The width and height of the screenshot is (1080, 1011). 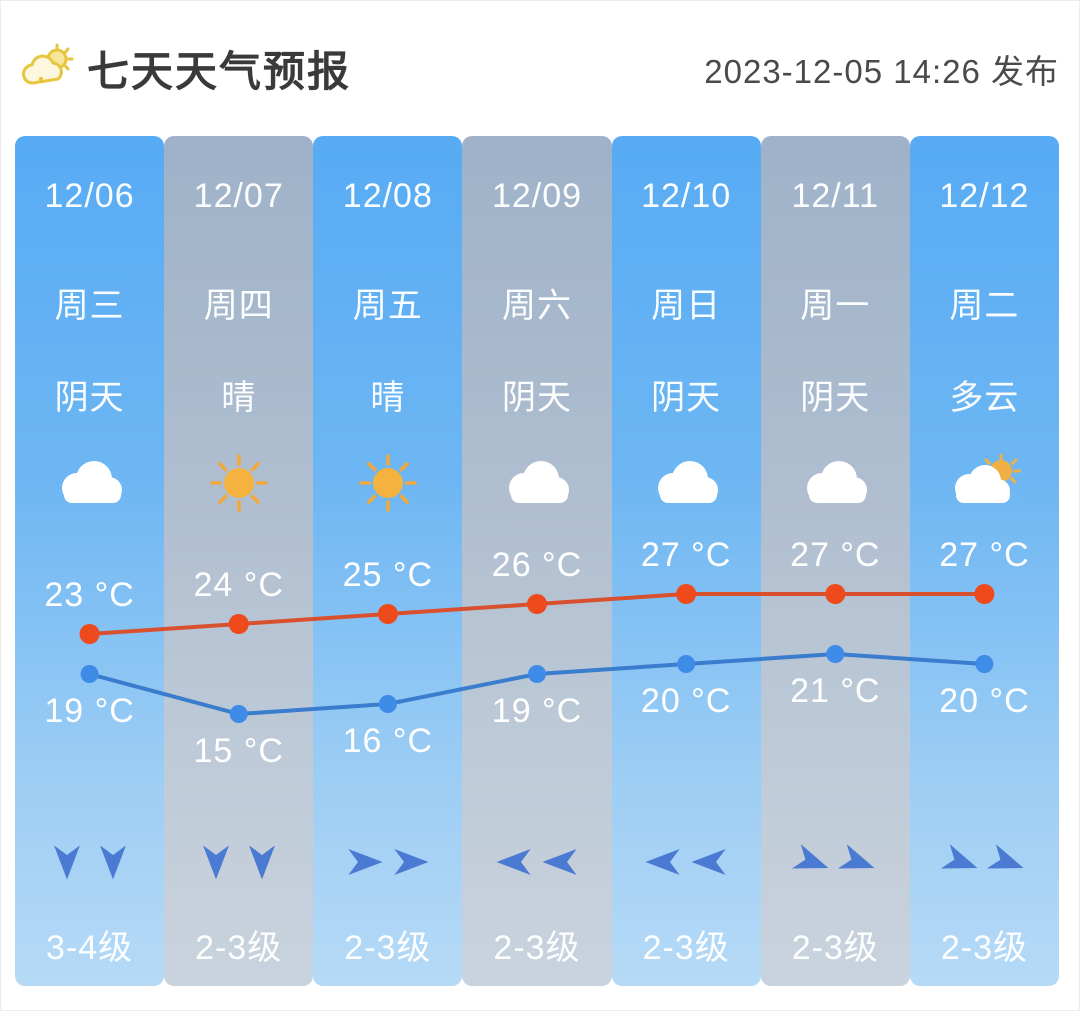 What do you see at coordinates (984, 305) in the screenshot?
I see `weekday-label: 周二` at bounding box center [984, 305].